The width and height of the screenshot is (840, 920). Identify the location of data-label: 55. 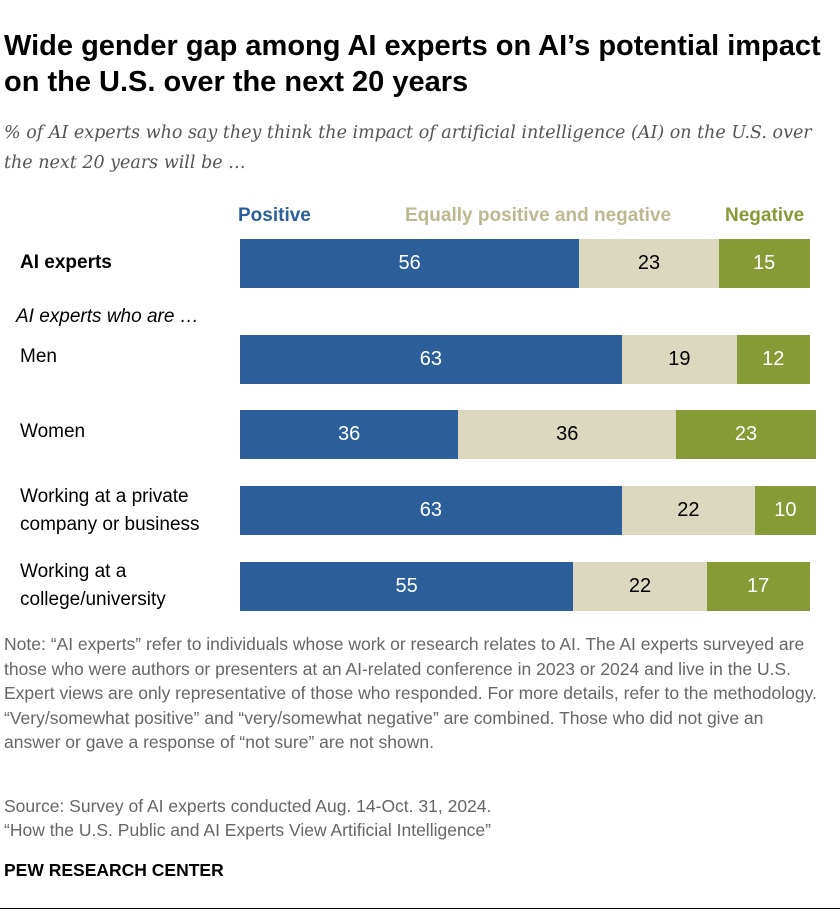
(406, 586).